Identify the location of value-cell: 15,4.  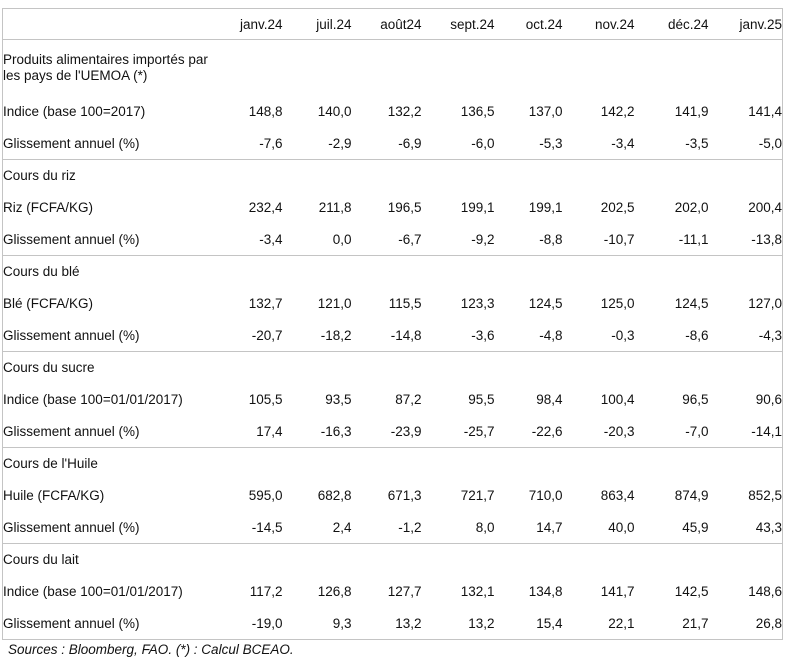
(528, 623).